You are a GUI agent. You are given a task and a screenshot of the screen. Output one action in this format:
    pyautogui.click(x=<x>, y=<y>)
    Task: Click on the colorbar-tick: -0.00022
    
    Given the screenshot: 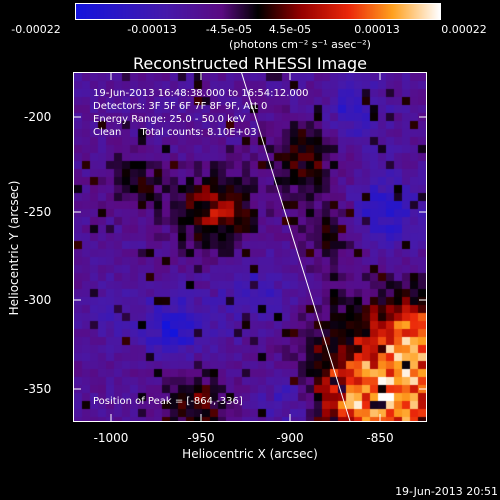 What is the action you would take?
    pyautogui.click(x=36, y=29)
    